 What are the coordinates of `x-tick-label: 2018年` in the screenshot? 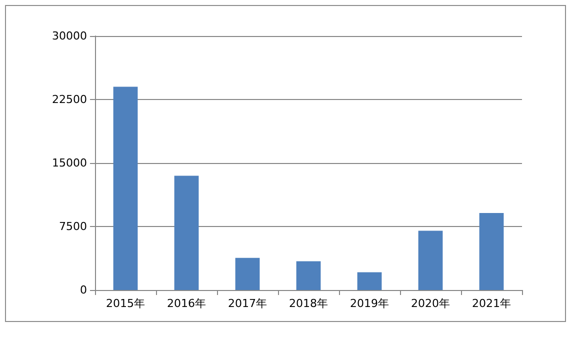 It's located at (308, 303).